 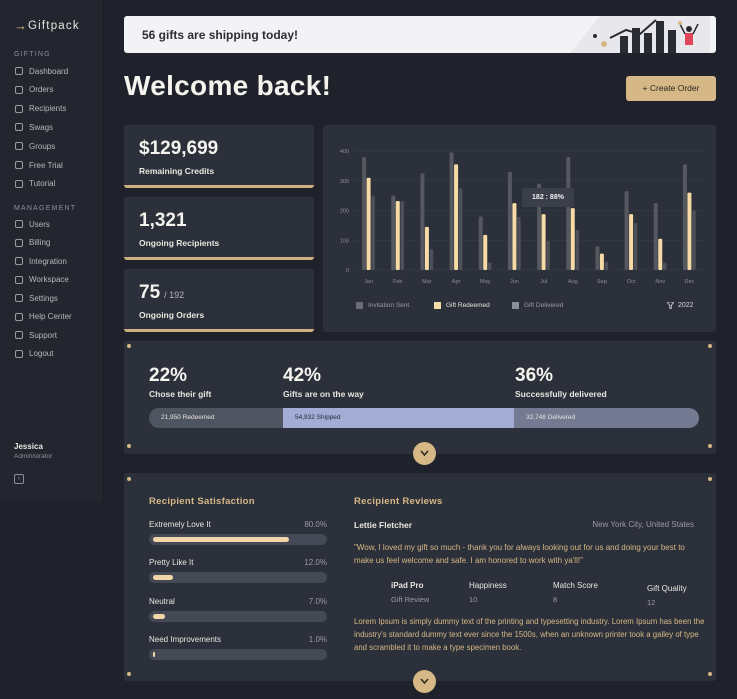 What do you see at coordinates (34, 184) in the screenshot?
I see `sidebar-item-tutorial: Tutorial` at bounding box center [34, 184].